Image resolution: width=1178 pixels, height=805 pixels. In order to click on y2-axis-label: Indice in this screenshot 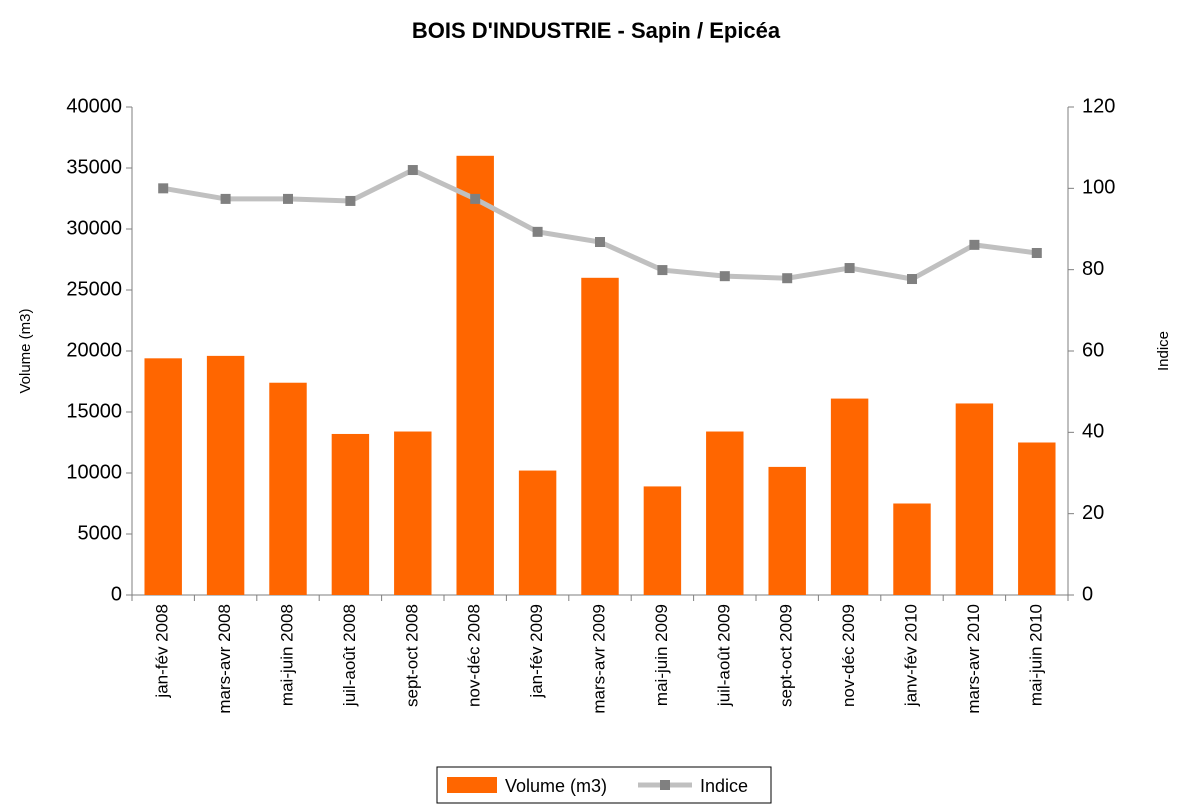, I will do `click(1163, 351)`.